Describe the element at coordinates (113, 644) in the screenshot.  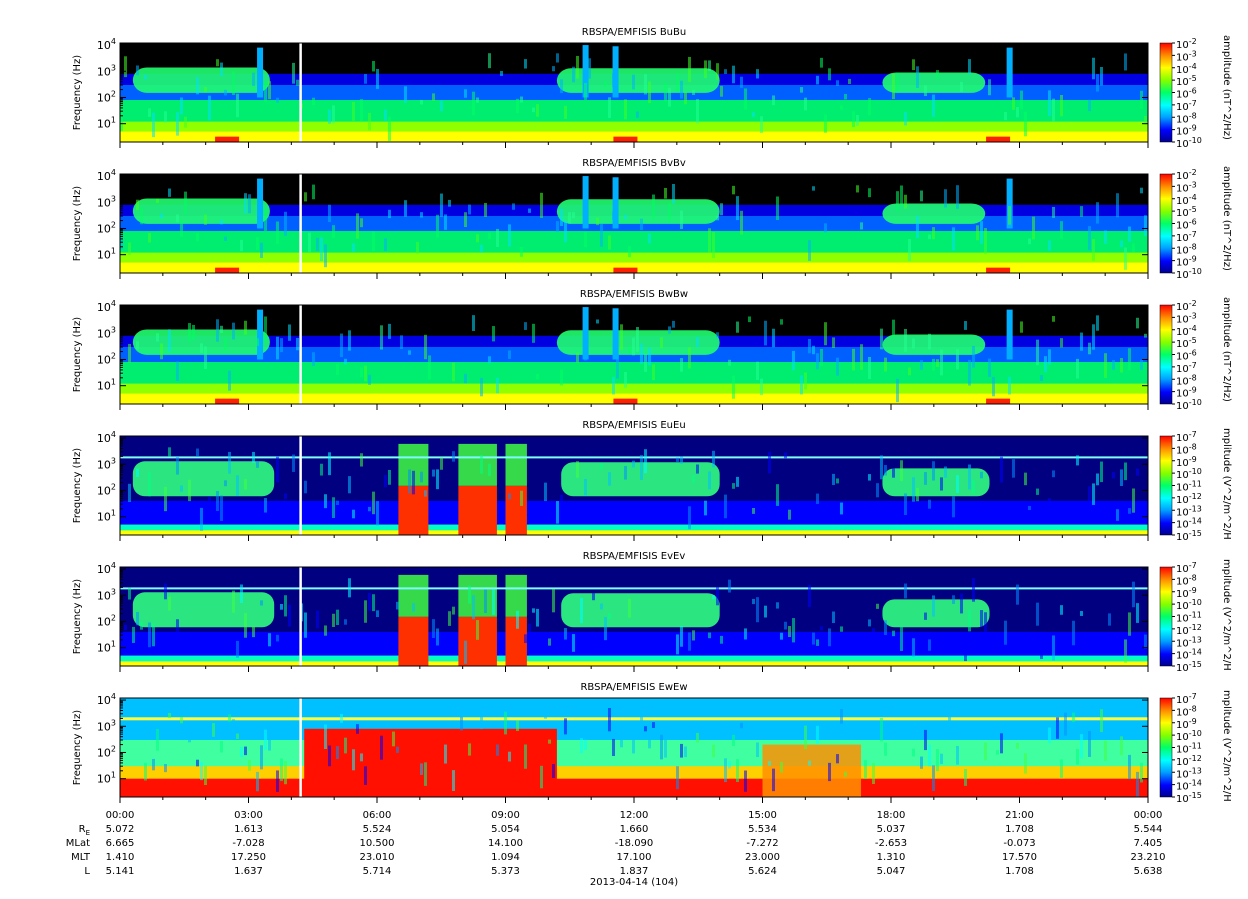
I see `y-tick-exponent: 1` at that location.